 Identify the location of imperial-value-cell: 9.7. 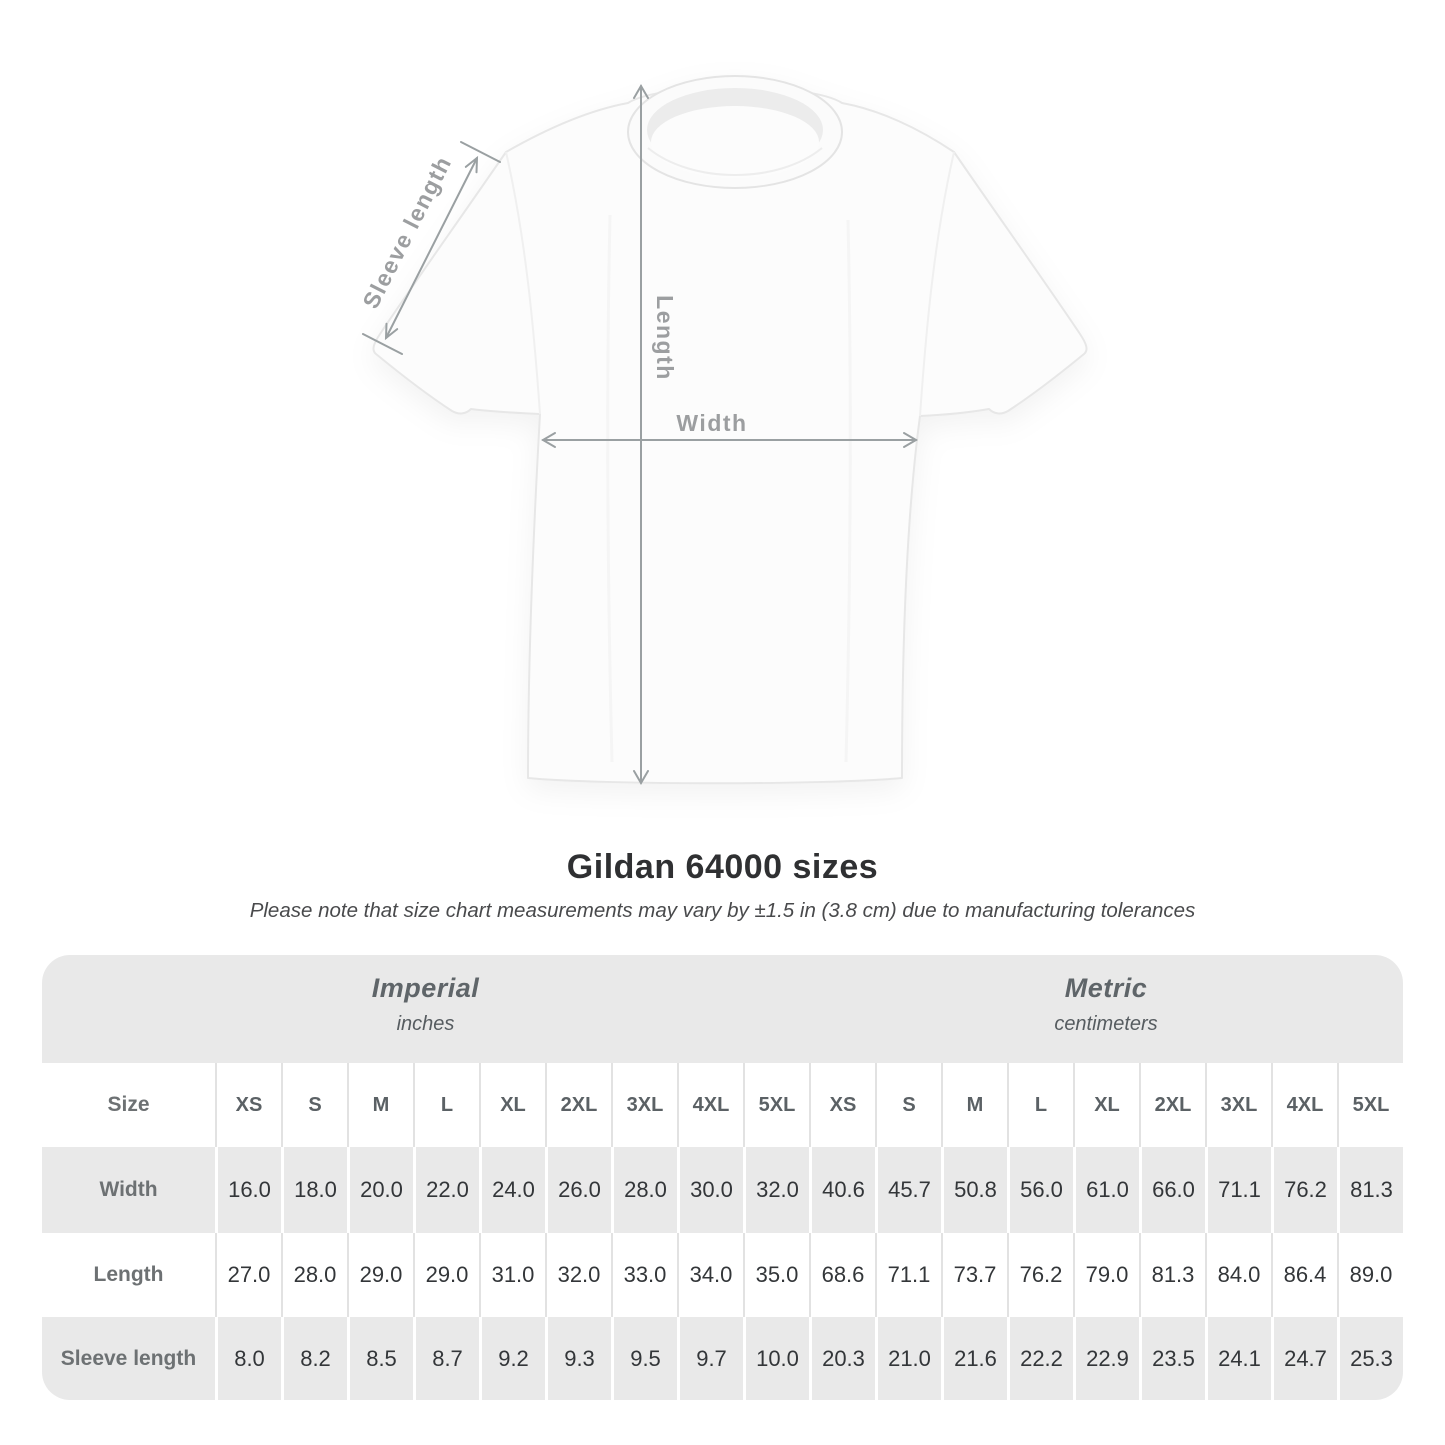
(710, 1358).